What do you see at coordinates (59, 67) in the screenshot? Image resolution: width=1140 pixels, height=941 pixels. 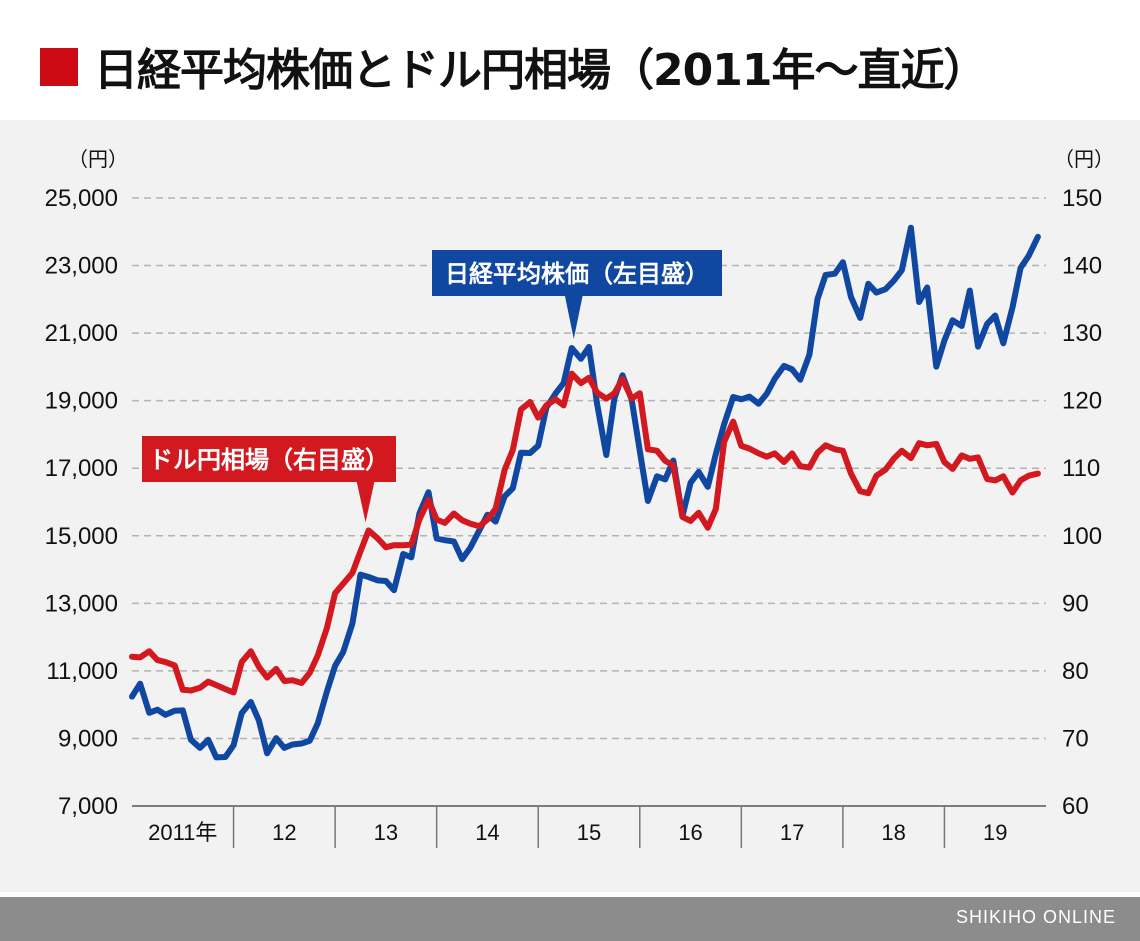 I see `title-marker` at bounding box center [59, 67].